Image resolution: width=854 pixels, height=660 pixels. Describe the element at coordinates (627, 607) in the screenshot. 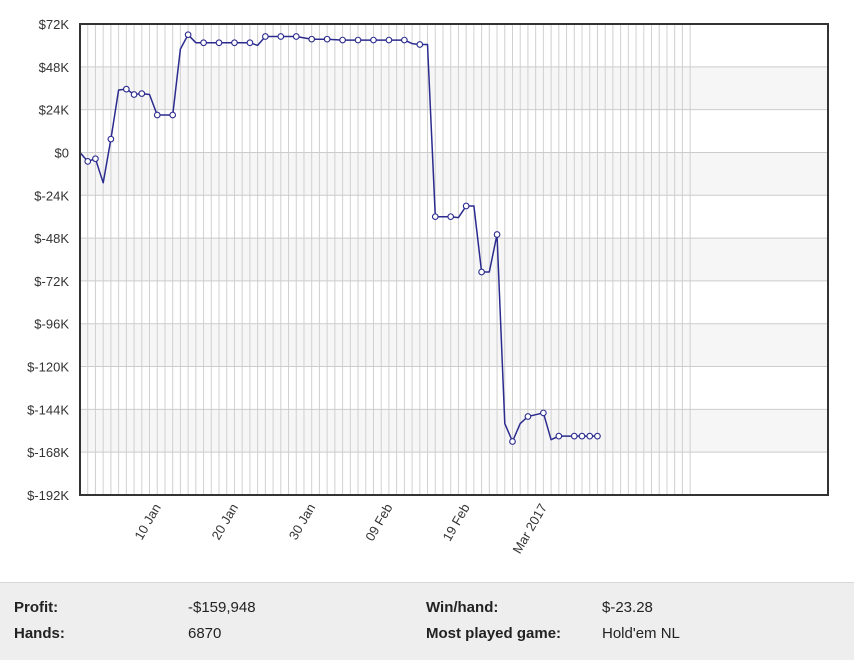

I see `win-per-hand-value: $-23.28` at that location.